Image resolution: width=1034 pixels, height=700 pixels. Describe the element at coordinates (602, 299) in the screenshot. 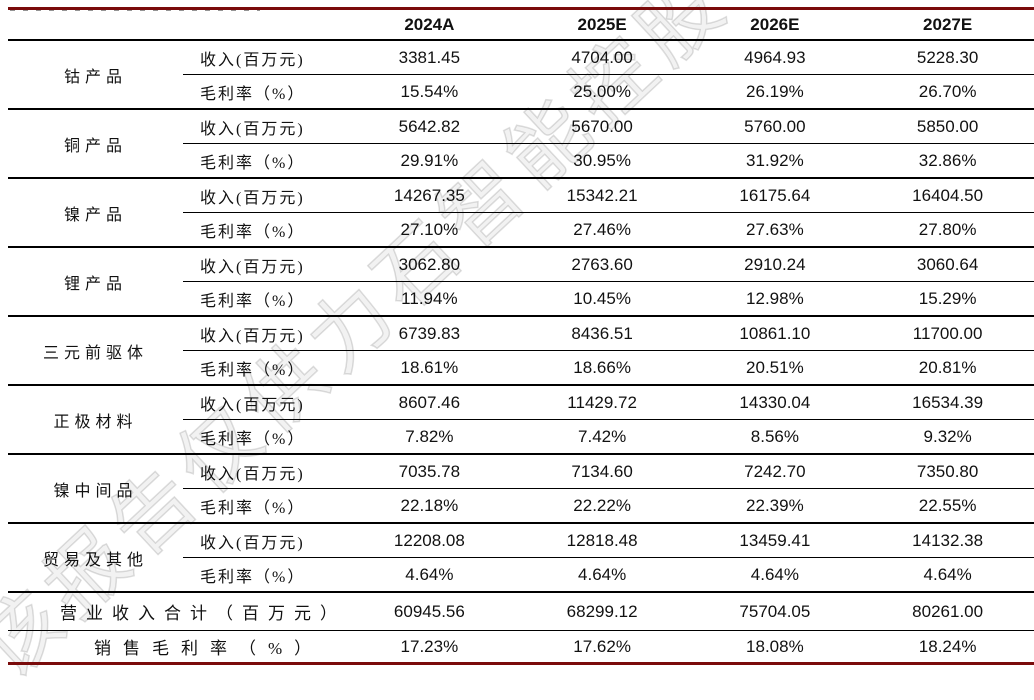

I see `cell-value: 10.45%` at that location.